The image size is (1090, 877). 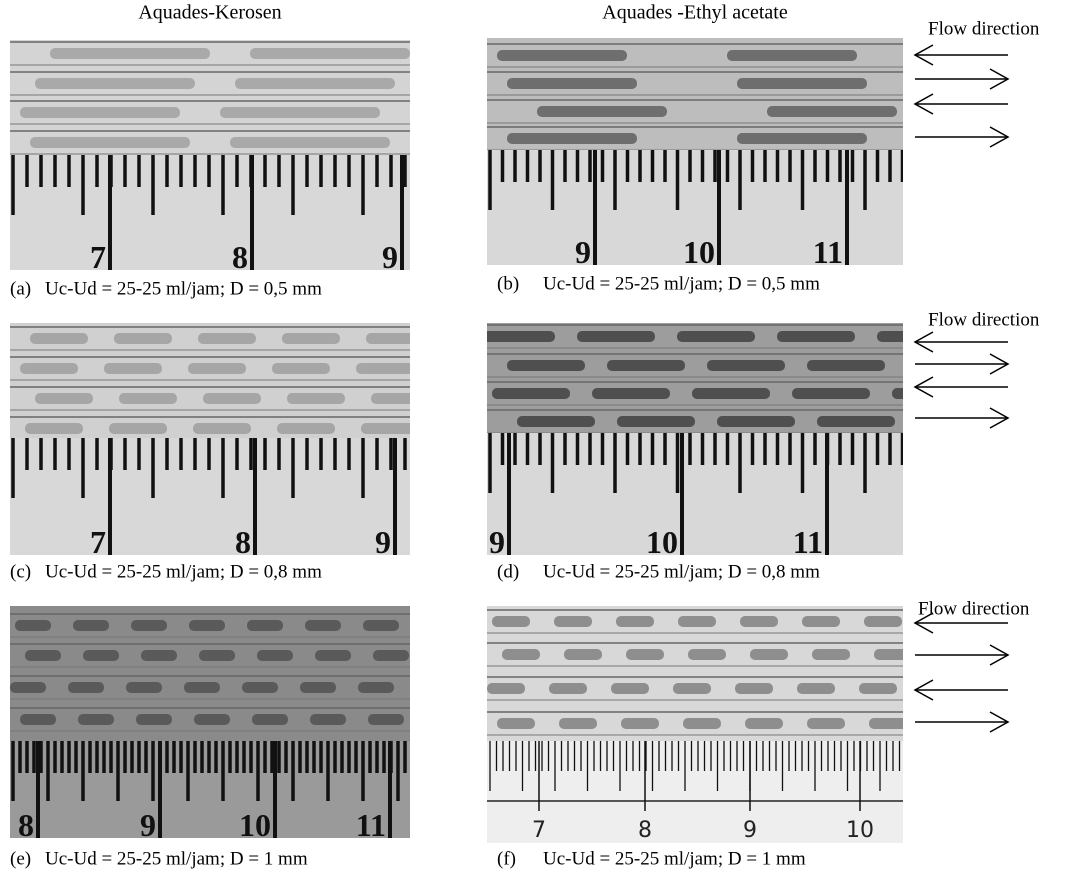 I want to click on photo: 8 9 10 11, so click(x=210, y=724).